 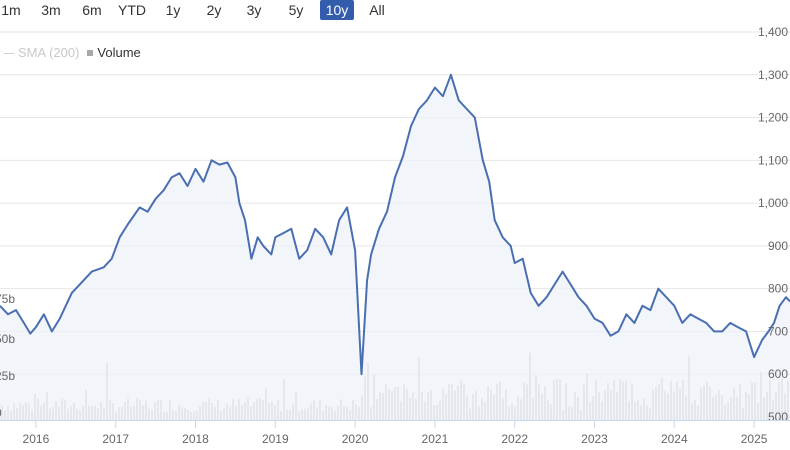 I want to click on y-tick-label: 1,000, so click(x=773, y=203).